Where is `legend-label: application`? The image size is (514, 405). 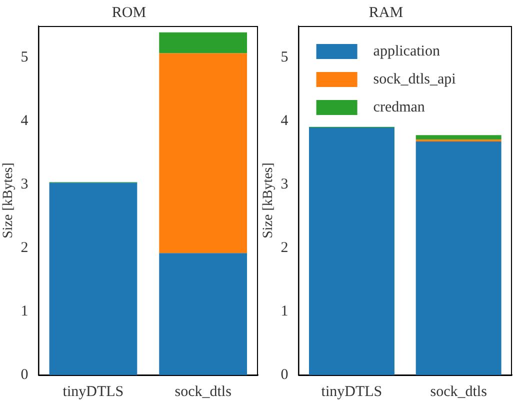 legend-label: application is located at coordinates (406, 51).